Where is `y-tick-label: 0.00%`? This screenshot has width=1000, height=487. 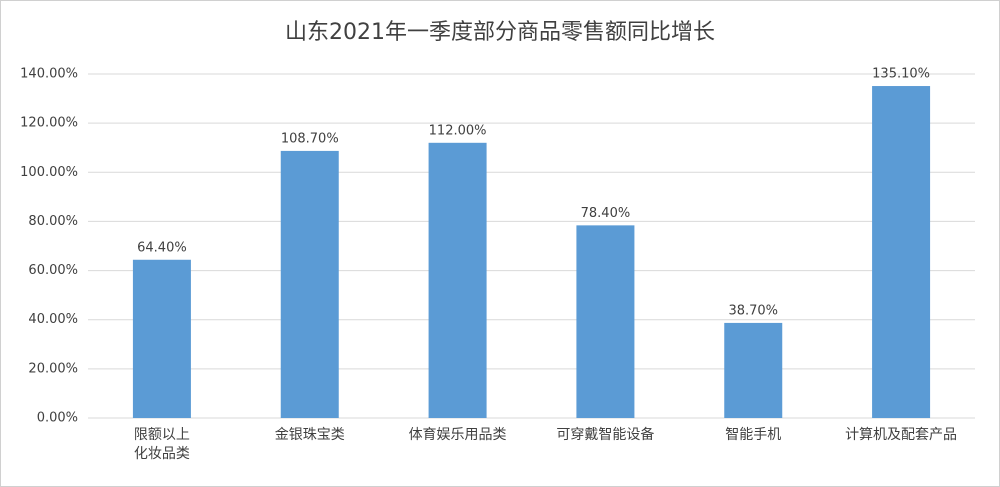
y-tick-label: 0.00% is located at coordinates (57, 418).